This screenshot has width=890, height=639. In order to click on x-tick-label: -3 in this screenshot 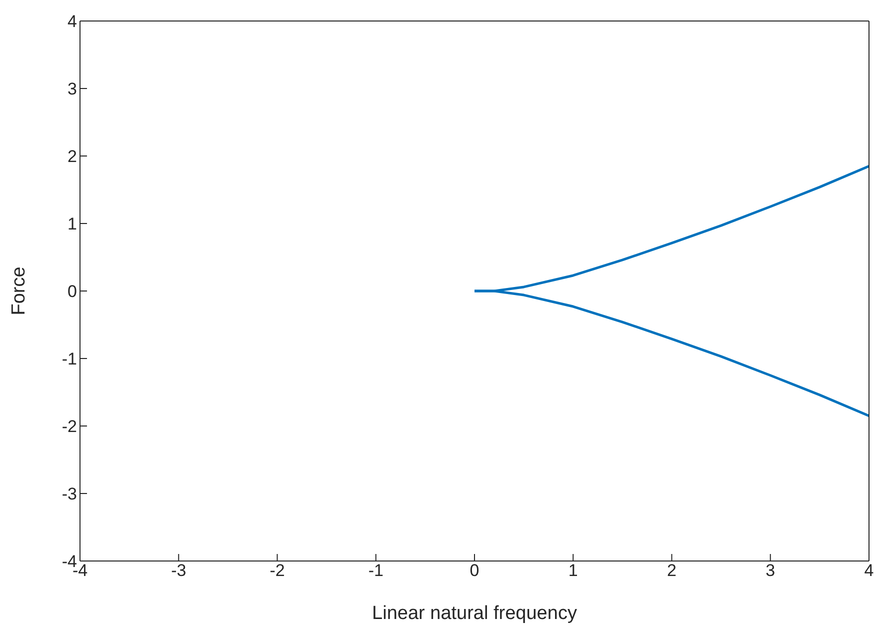, I will do `click(178, 570)`.